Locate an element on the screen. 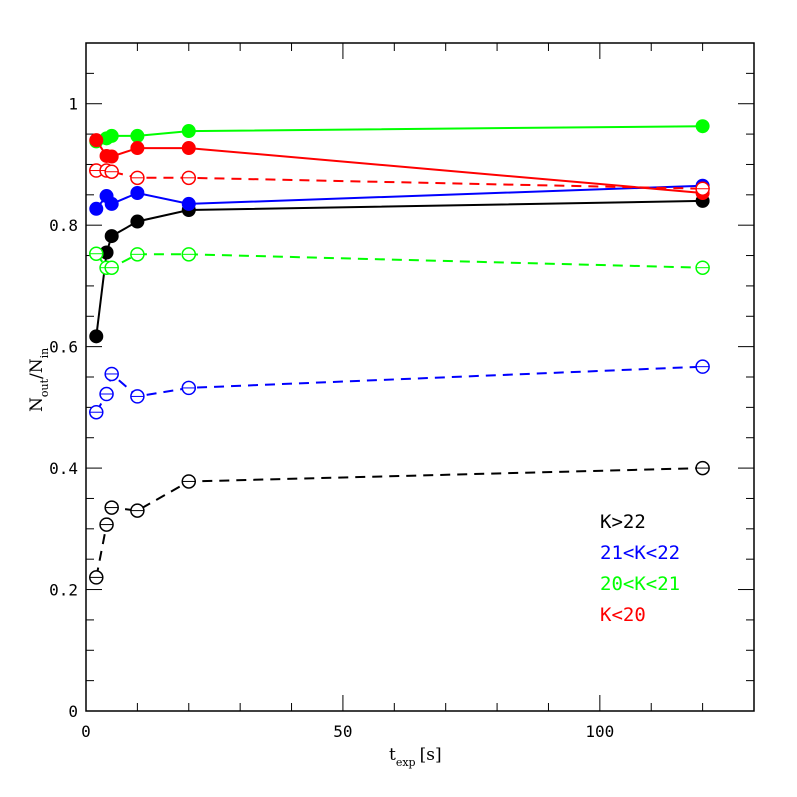  x-axis-label-sub: exp is located at coordinates (406, 762).